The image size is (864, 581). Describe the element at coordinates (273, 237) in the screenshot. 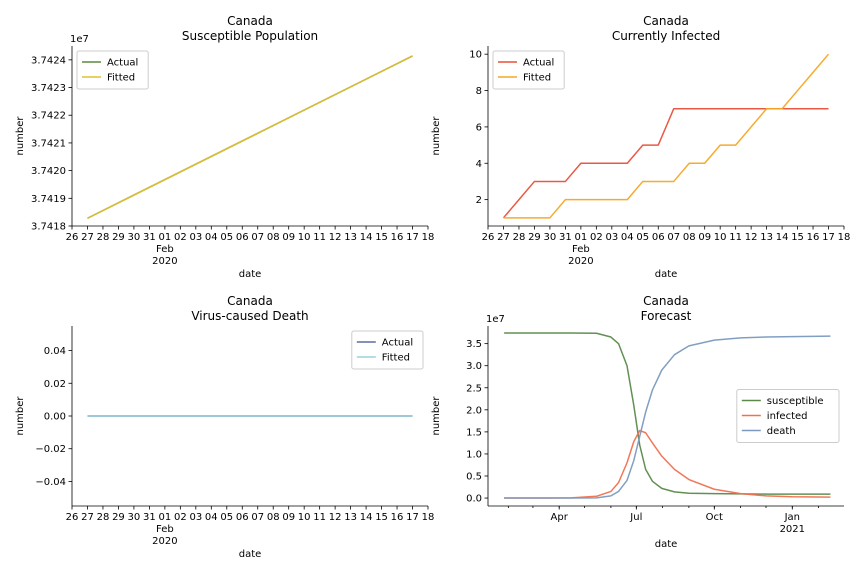

I see `x-tick-label: 08` at that location.